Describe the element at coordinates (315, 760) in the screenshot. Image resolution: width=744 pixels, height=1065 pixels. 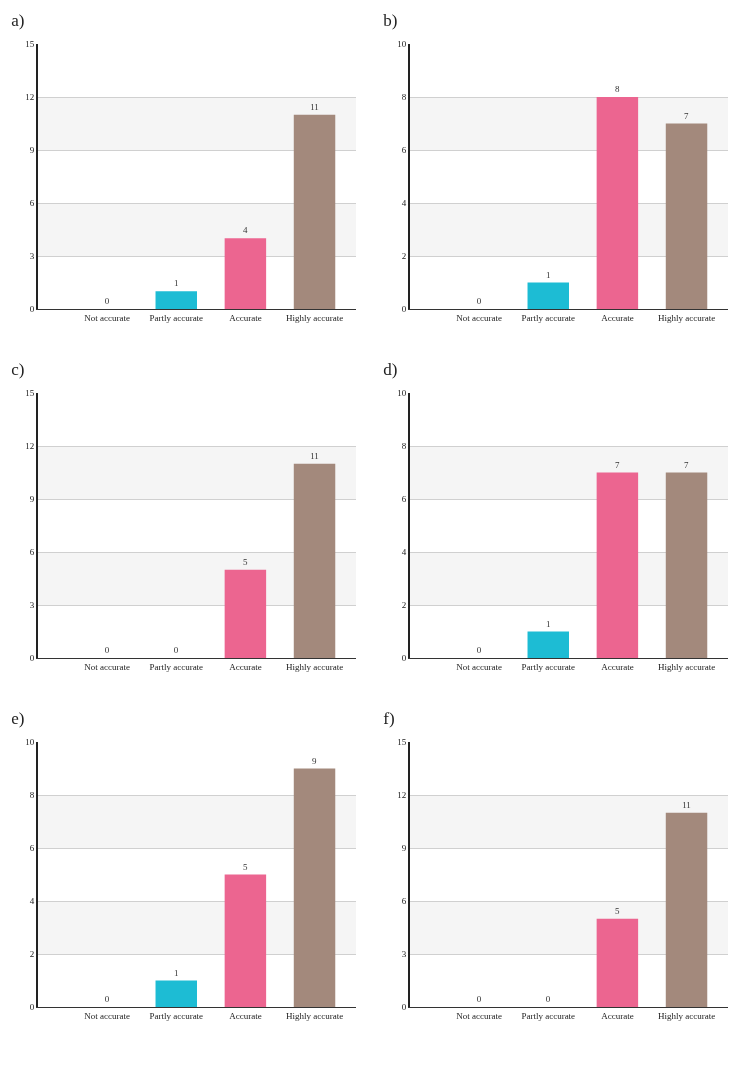
I see `data-label: 9` at that location.